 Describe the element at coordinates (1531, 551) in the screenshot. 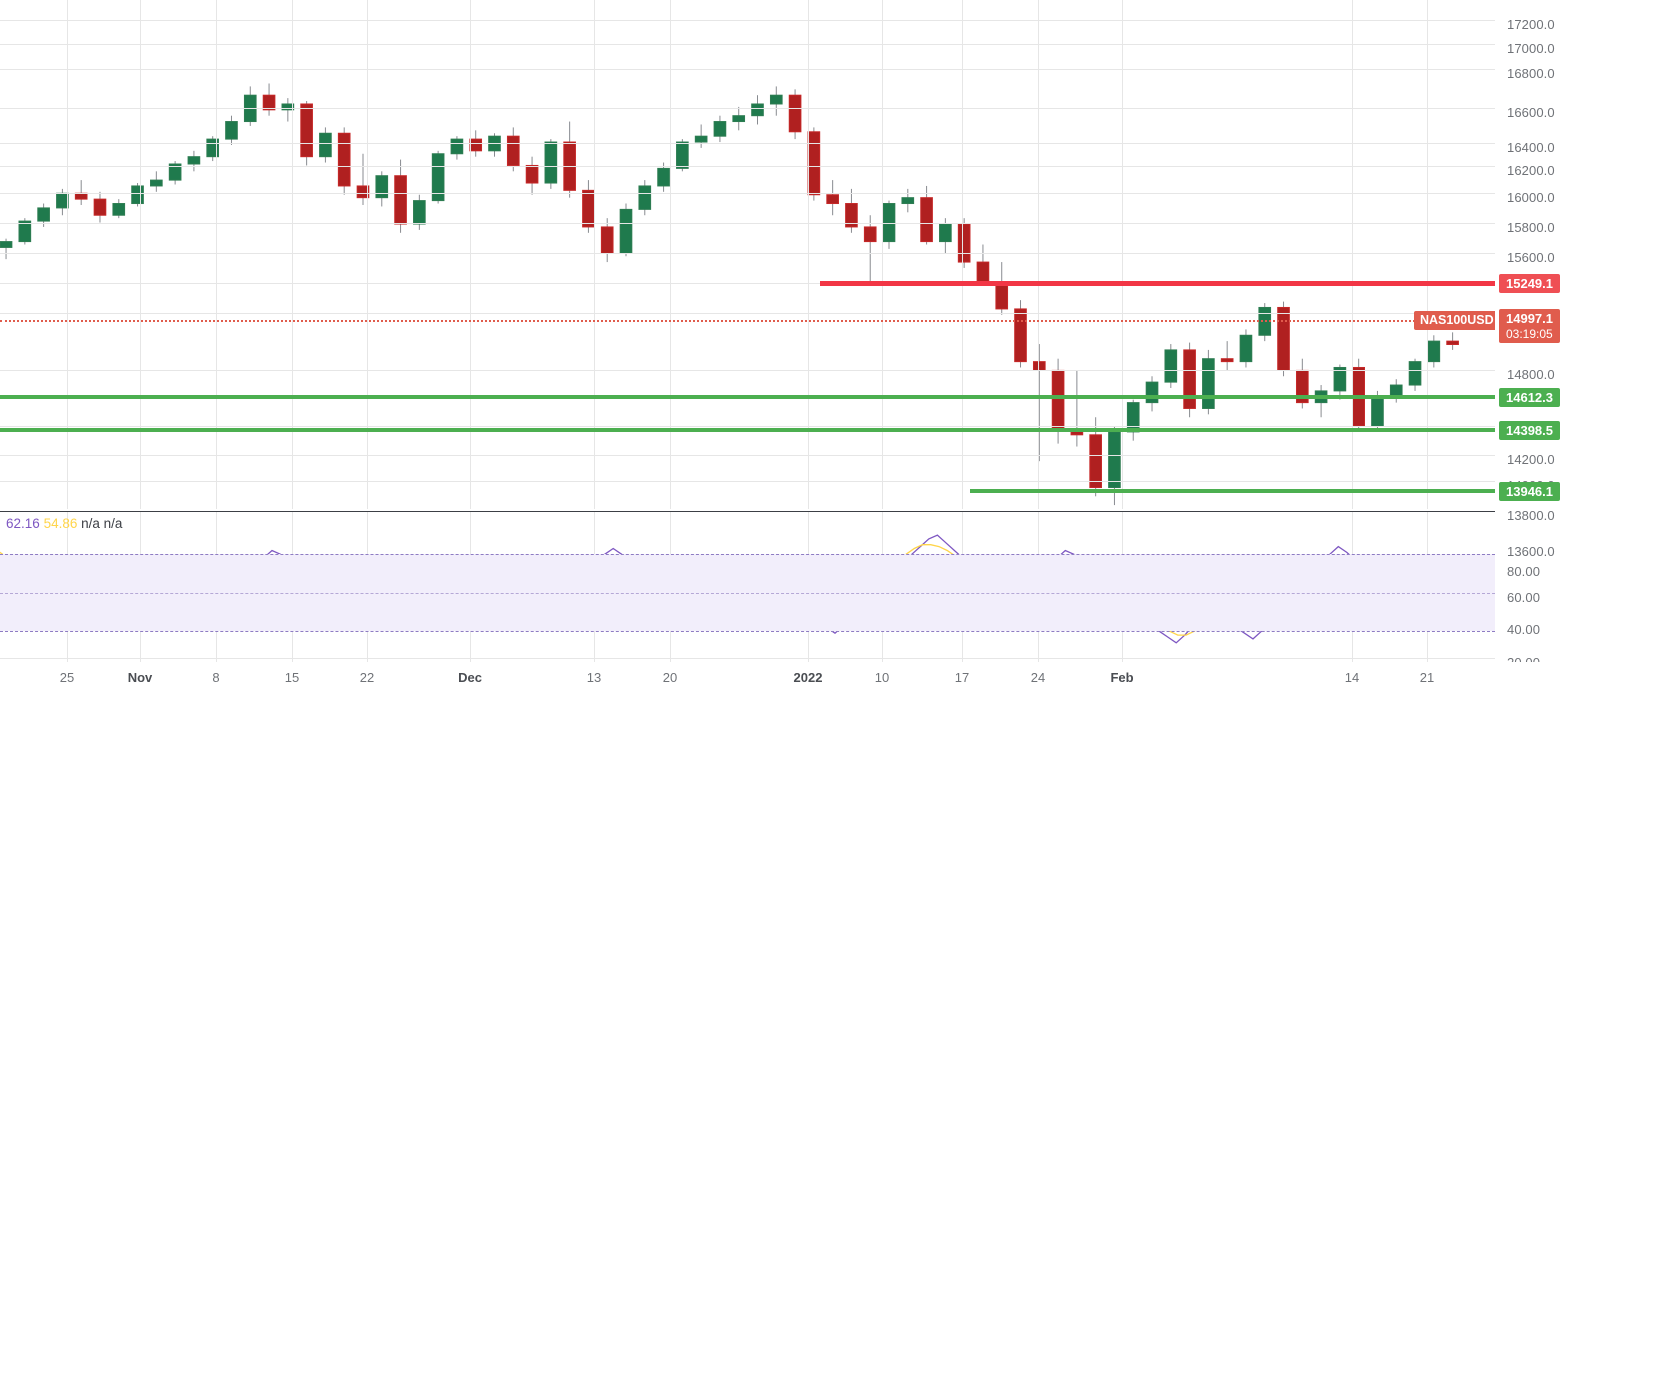

I see `price-tick: 13600.0` at that location.